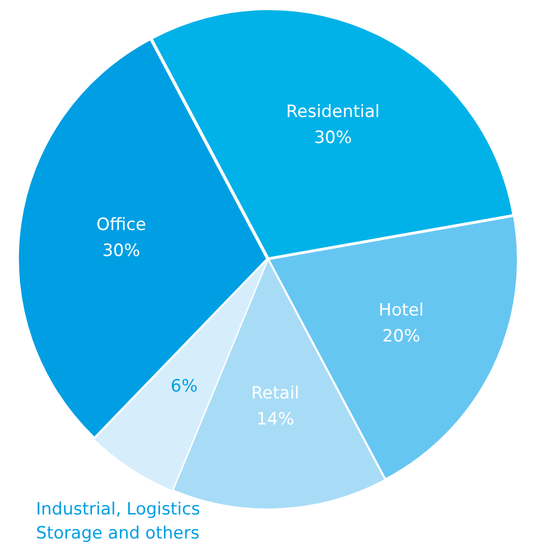 This screenshot has width=540, height=546. Describe the element at coordinates (275, 393) in the screenshot. I see `slice-label: Retail` at that location.